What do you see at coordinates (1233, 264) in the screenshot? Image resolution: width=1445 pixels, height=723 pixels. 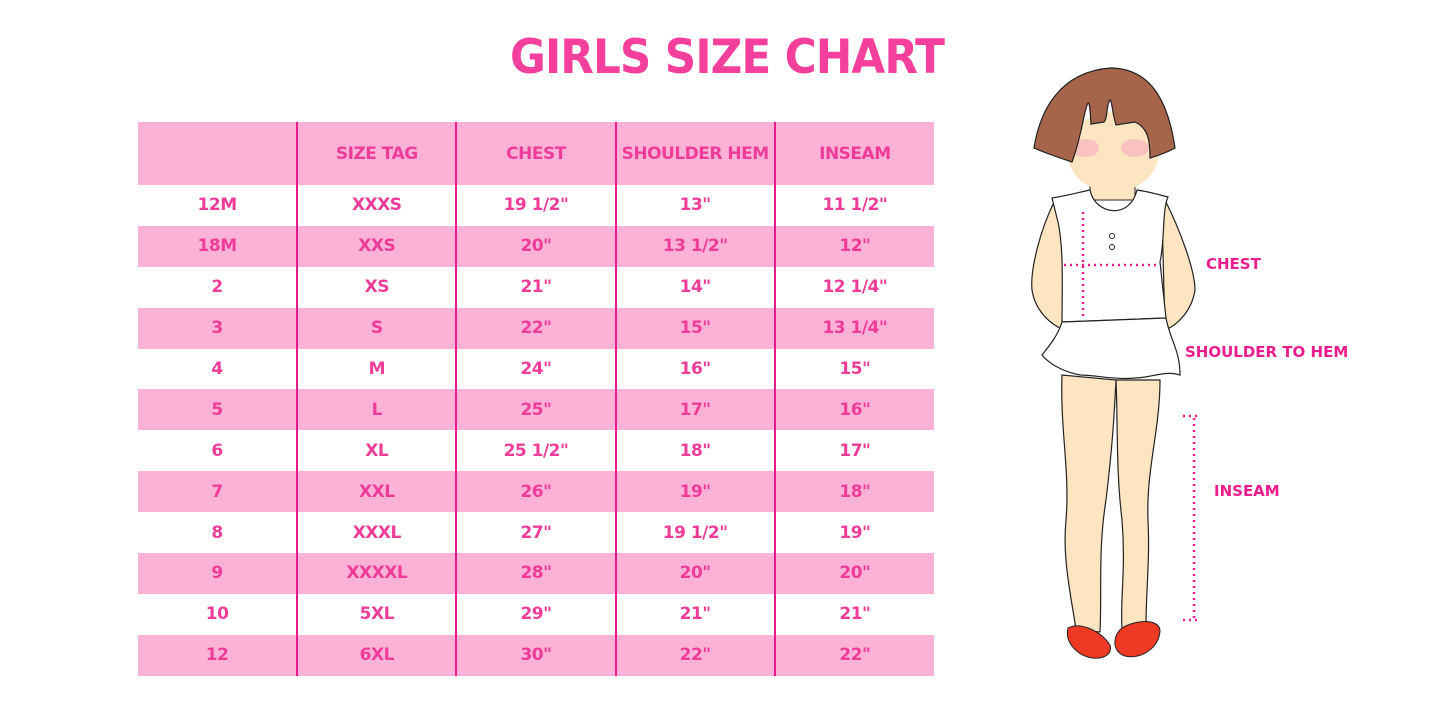 I see `chest-label: CHEST` at bounding box center [1233, 264].